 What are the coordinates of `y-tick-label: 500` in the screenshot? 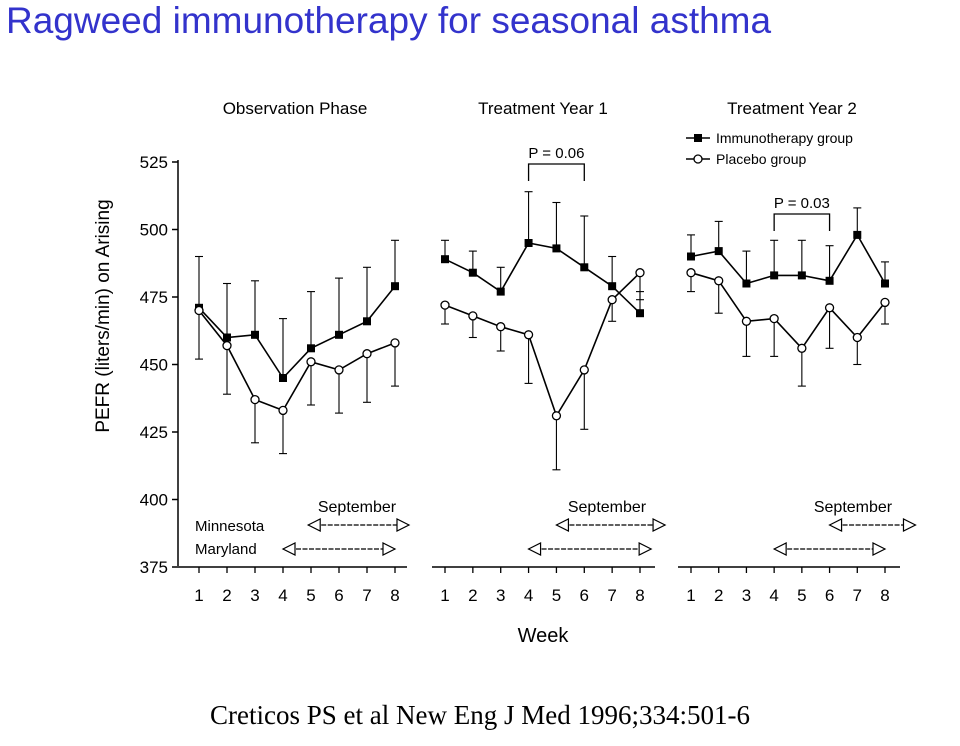 It's located at (154, 230).